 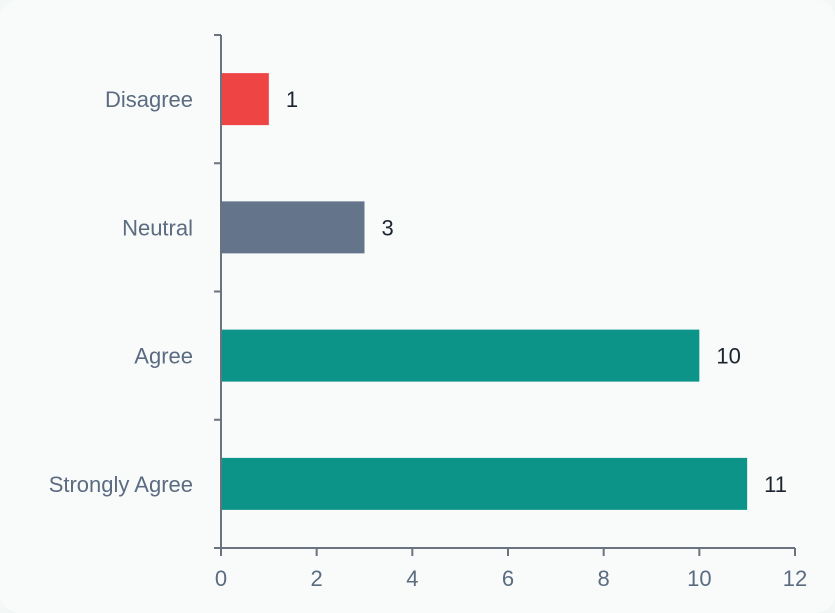 What do you see at coordinates (221, 578) in the screenshot?
I see `x-tick-label: 0` at bounding box center [221, 578].